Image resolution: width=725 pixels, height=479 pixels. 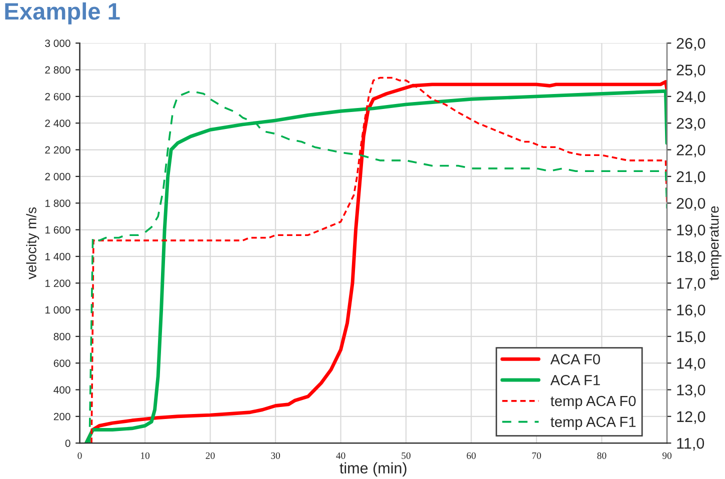 I want to click on x-axis-title: time (min), so click(x=373, y=469).